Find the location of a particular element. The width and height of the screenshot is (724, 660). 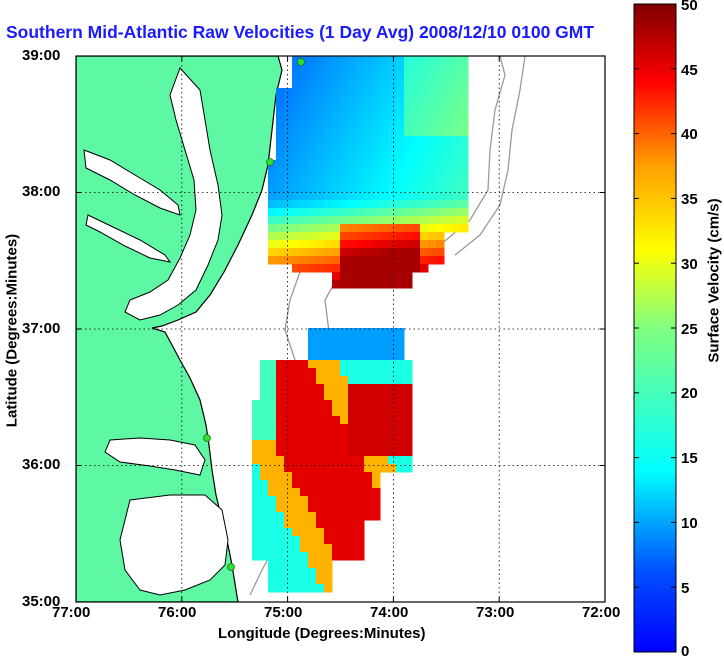

colorbar-label: Surface Velocity (cm/s) is located at coordinates (714, 280).